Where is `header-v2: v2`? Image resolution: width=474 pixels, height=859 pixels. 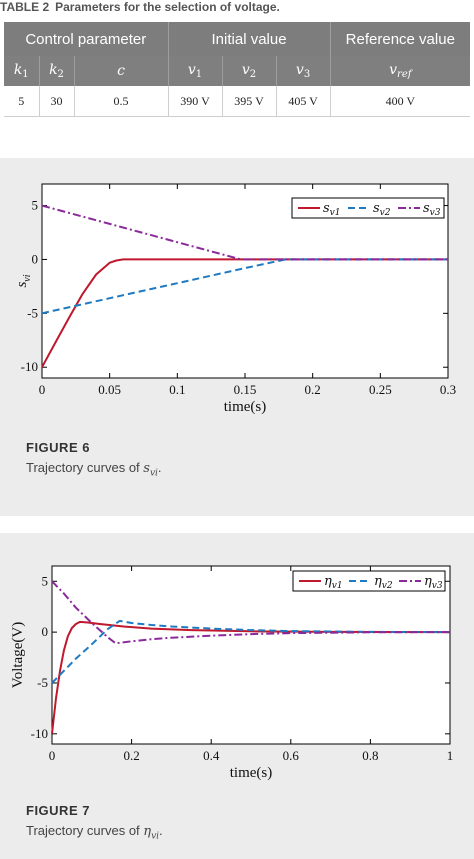
header-v2: v2 is located at coordinates (249, 71).